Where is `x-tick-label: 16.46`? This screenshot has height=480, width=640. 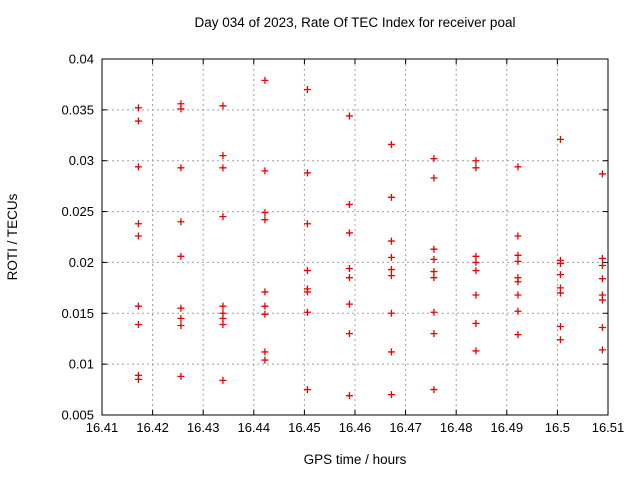 x-tick-label: 16.46 is located at coordinates (355, 427).